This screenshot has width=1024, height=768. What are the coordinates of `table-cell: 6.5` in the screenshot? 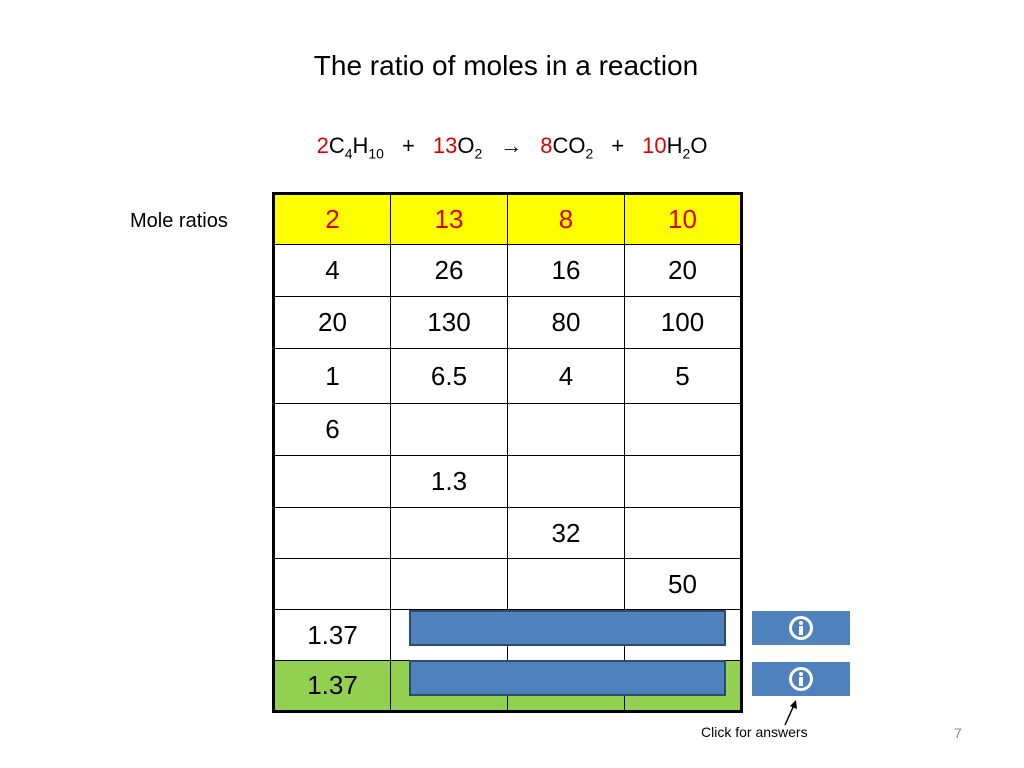 It's located at (449, 376).